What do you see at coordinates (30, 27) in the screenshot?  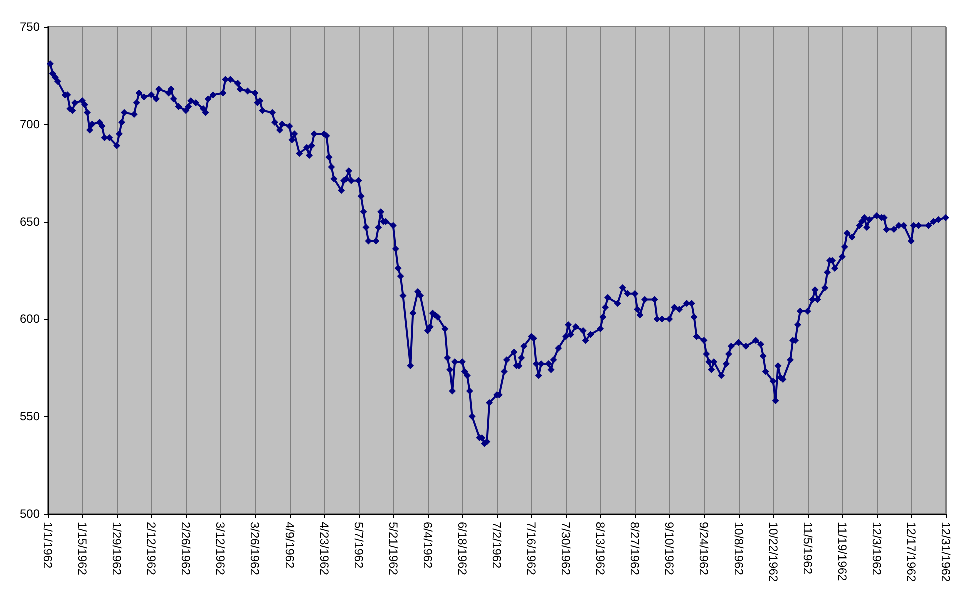 I see `y-tick-label: 750` at bounding box center [30, 27].